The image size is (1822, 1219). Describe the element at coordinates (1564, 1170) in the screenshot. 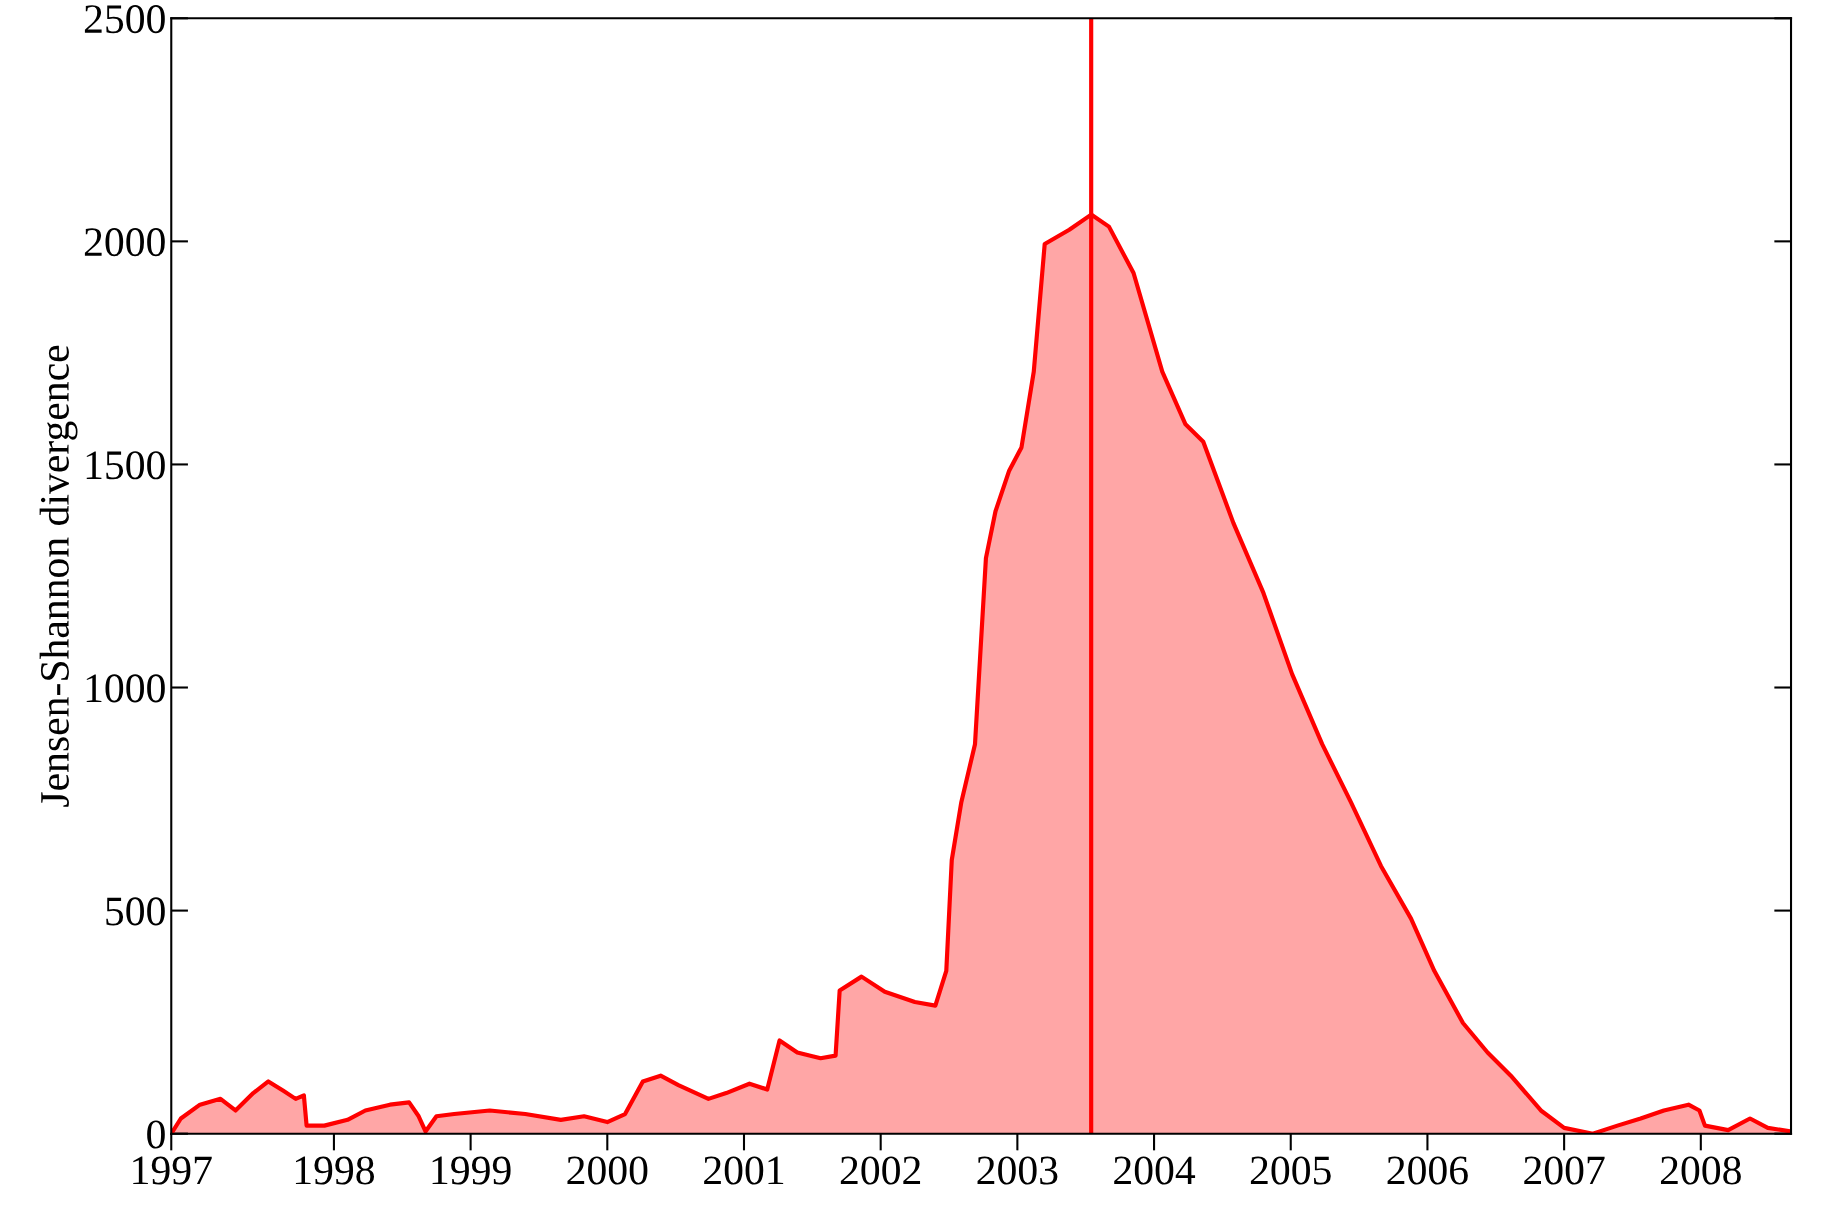

I see `x-tick-label: 2007` at that location.